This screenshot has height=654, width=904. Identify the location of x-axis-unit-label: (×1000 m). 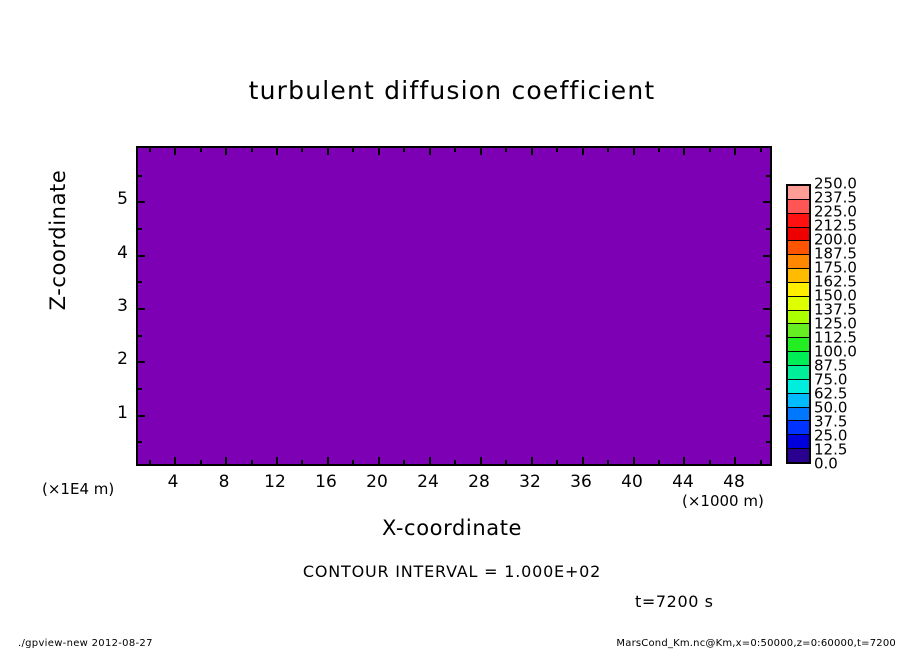
(723, 501).